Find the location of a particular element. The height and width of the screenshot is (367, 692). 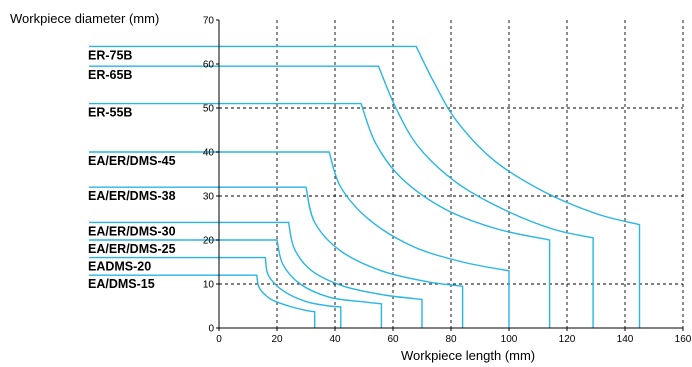

x-axis-title: Workpiece length (mm) is located at coordinates (468, 355).